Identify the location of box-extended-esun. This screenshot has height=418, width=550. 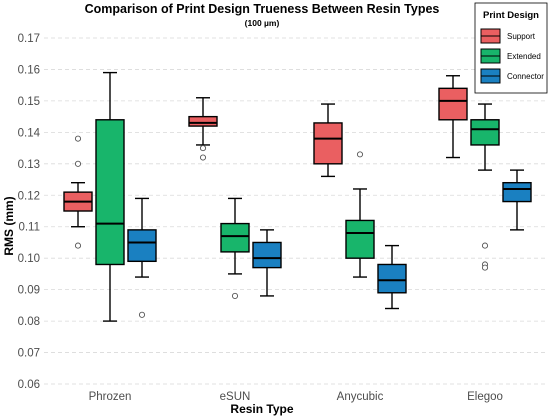
(235, 248).